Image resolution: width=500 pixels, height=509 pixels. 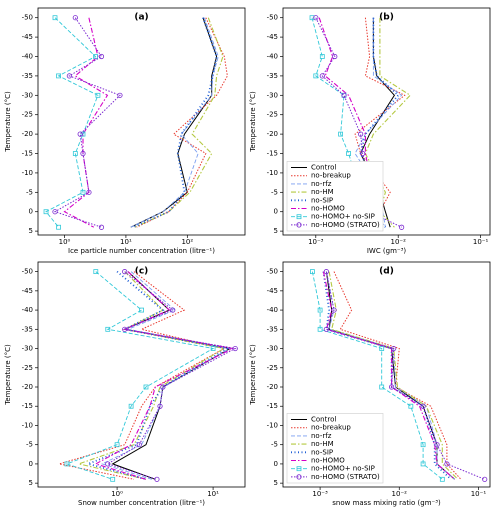 I want to click on x-axis-label: Snow number concentration (litre⁻¹), so click(x=141, y=503).